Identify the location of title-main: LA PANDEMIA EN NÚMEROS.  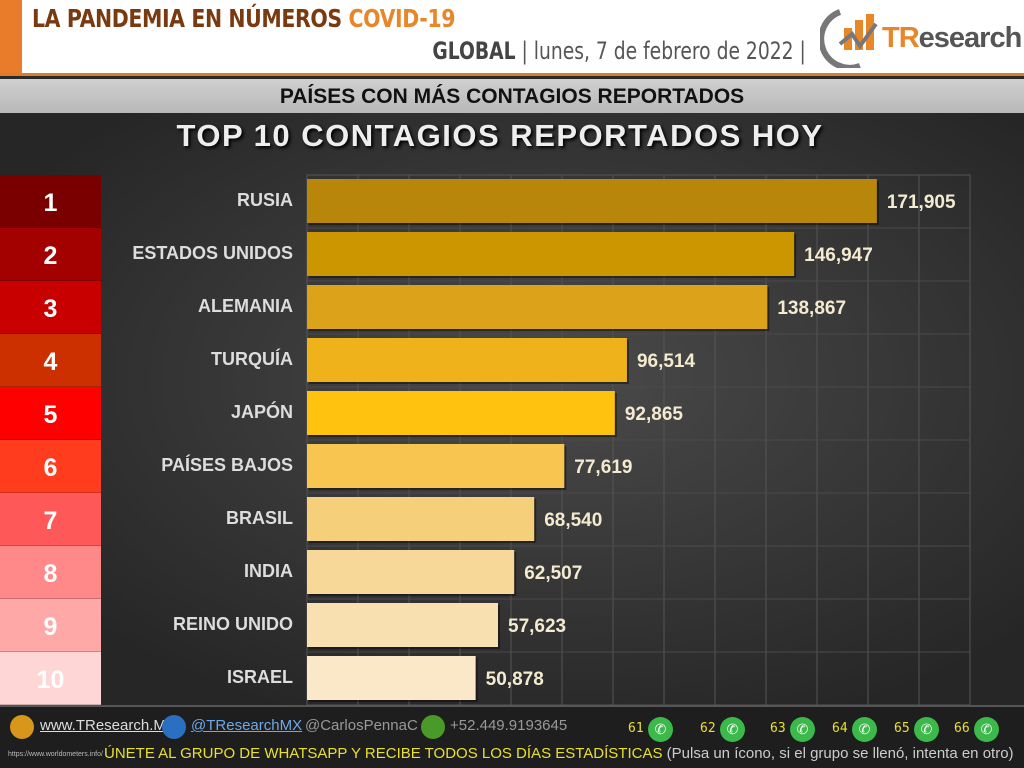
(187, 18).